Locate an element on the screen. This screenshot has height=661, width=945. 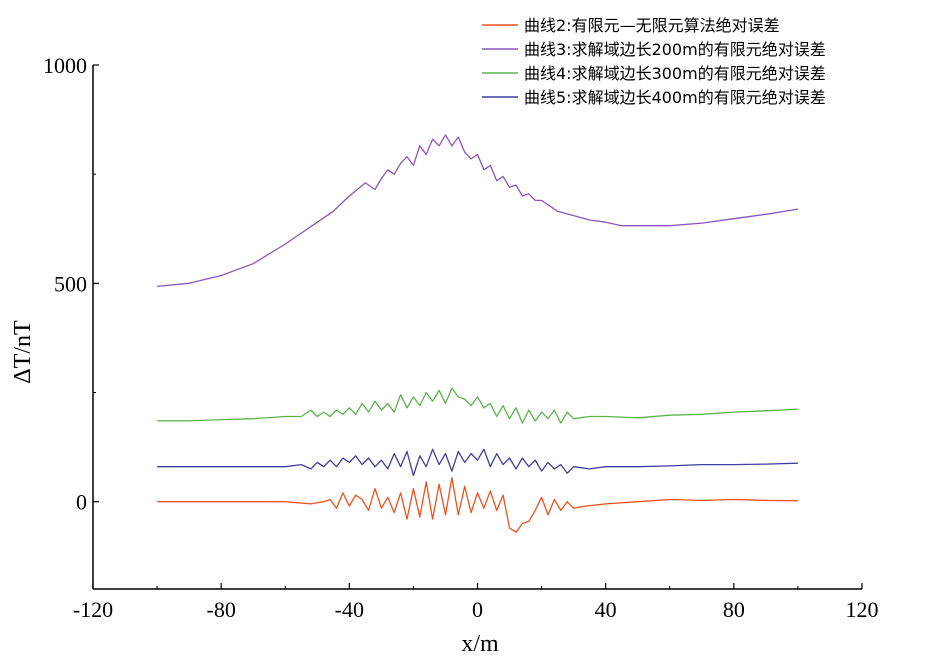
x-tick-label: -120 is located at coordinates (93, 609).